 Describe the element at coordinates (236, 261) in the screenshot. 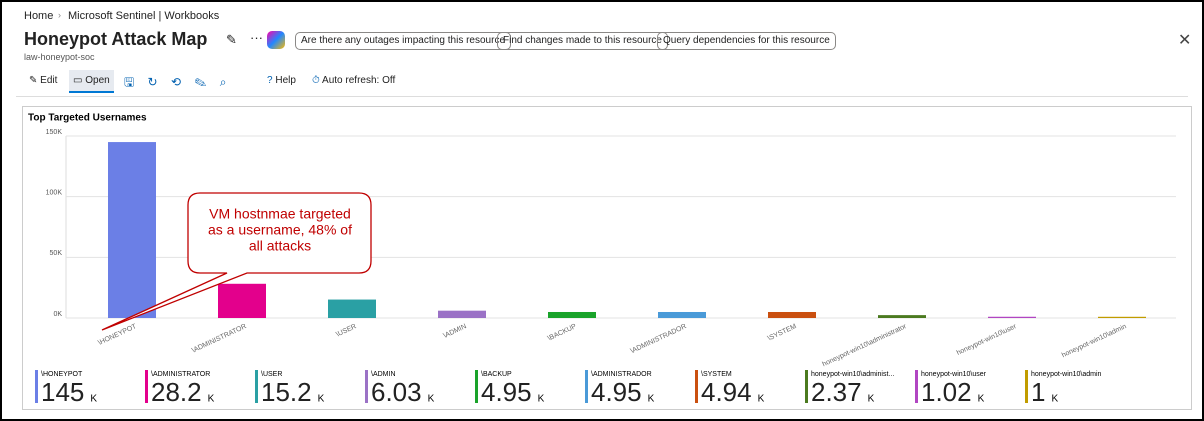

I see `callout` at that location.